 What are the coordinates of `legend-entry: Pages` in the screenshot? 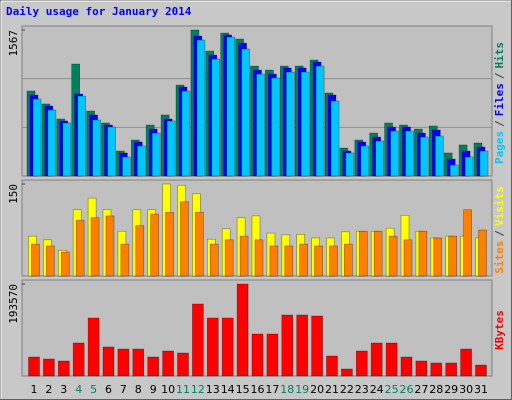 It's located at (499, 147).